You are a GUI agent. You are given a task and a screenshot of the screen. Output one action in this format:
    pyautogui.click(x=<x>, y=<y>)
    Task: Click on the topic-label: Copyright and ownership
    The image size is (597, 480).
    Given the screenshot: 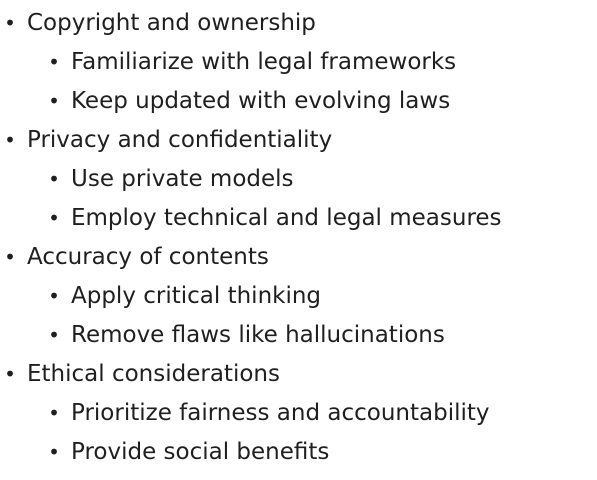 What is the action you would take?
    pyautogui.click(x=171, y=23)
    